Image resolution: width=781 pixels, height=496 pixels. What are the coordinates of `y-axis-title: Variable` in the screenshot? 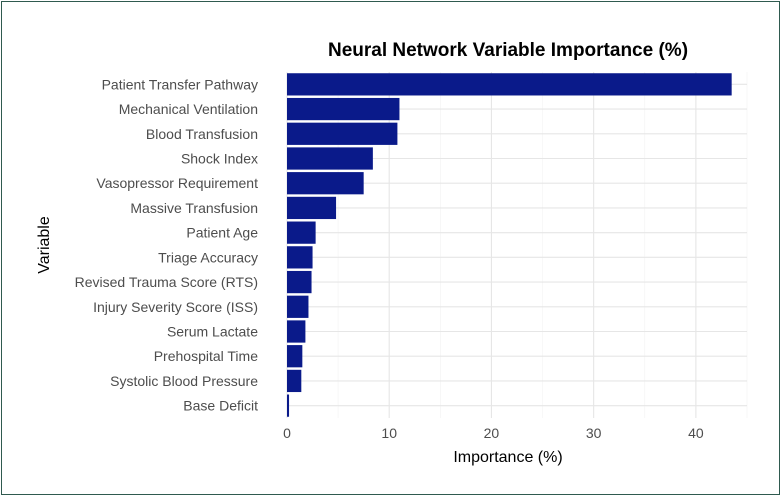 It's located at (44, 245).